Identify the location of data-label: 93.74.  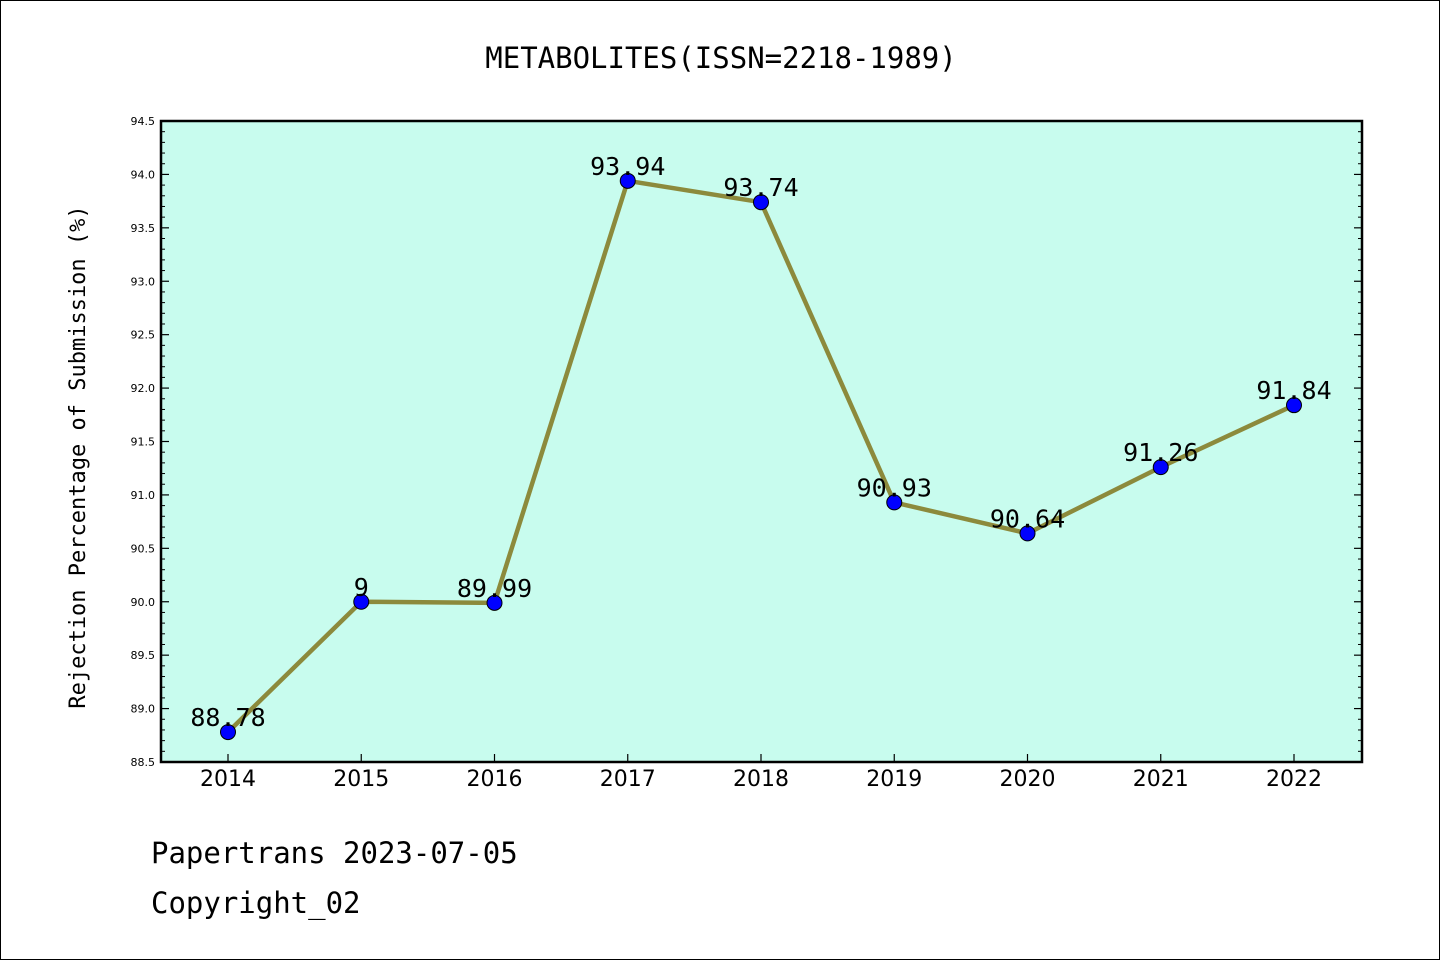
(760, 187).